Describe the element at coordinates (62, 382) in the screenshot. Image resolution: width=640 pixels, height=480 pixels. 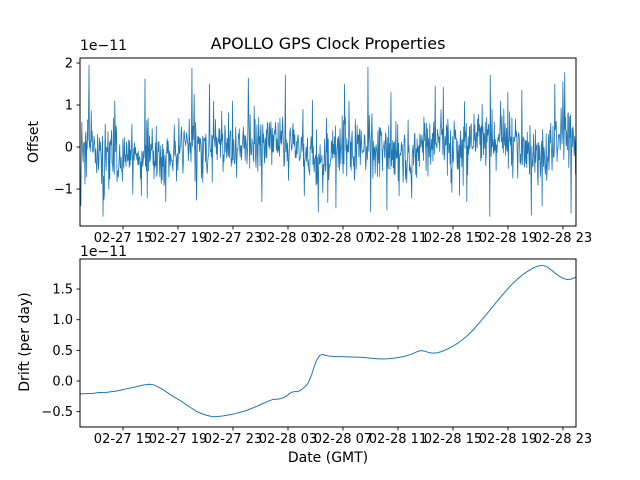
I see `y-tick-label: 0.0` at that location.